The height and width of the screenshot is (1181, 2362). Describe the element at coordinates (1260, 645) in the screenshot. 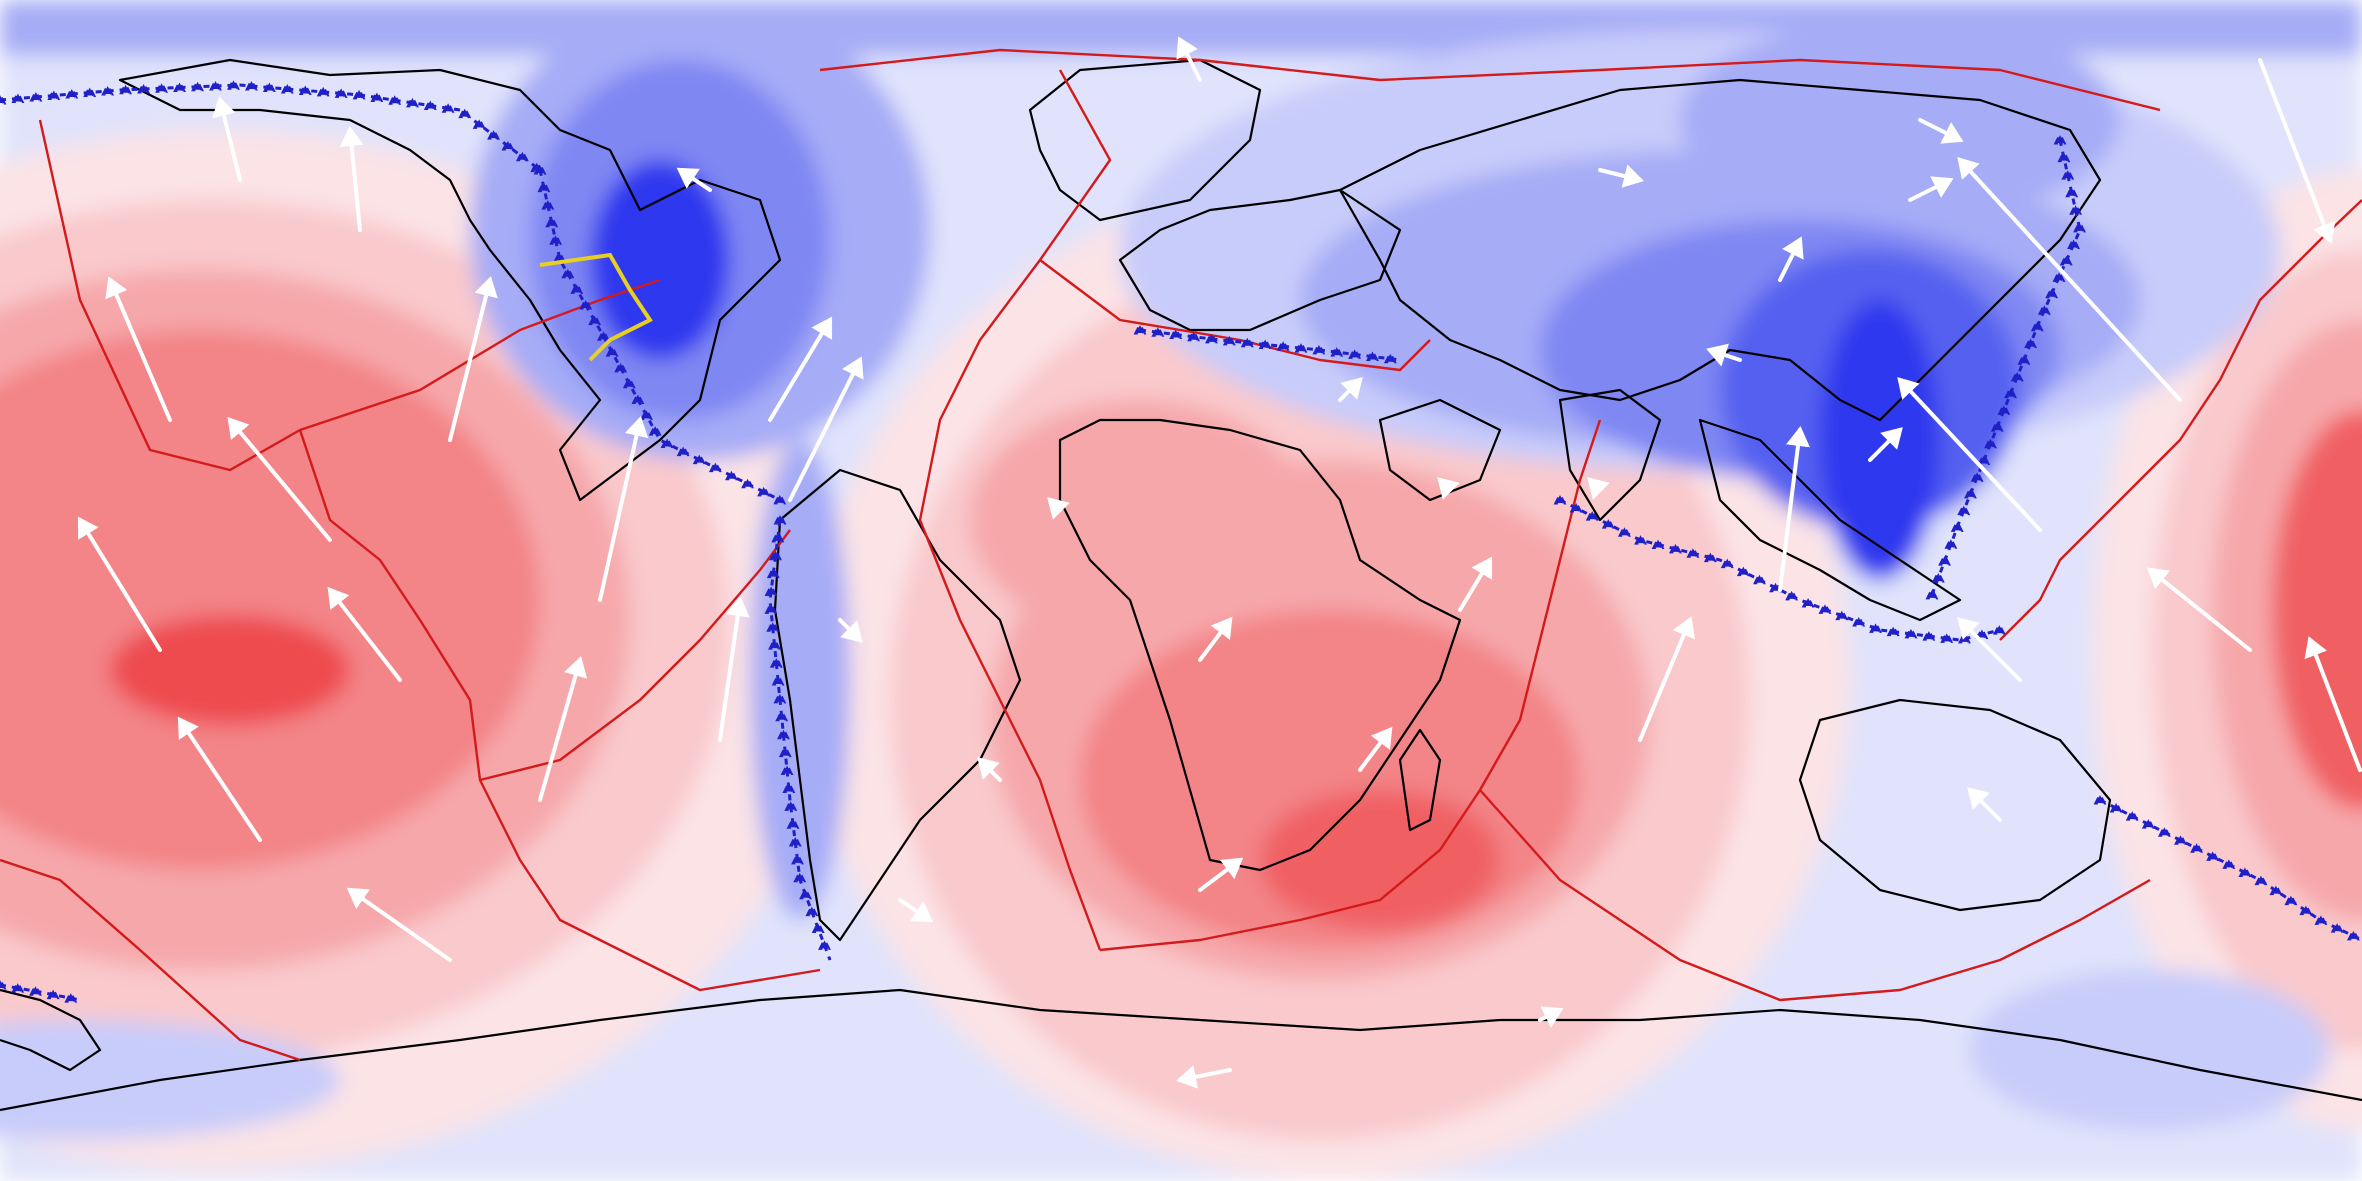

I see `coastline-africa` at that location.